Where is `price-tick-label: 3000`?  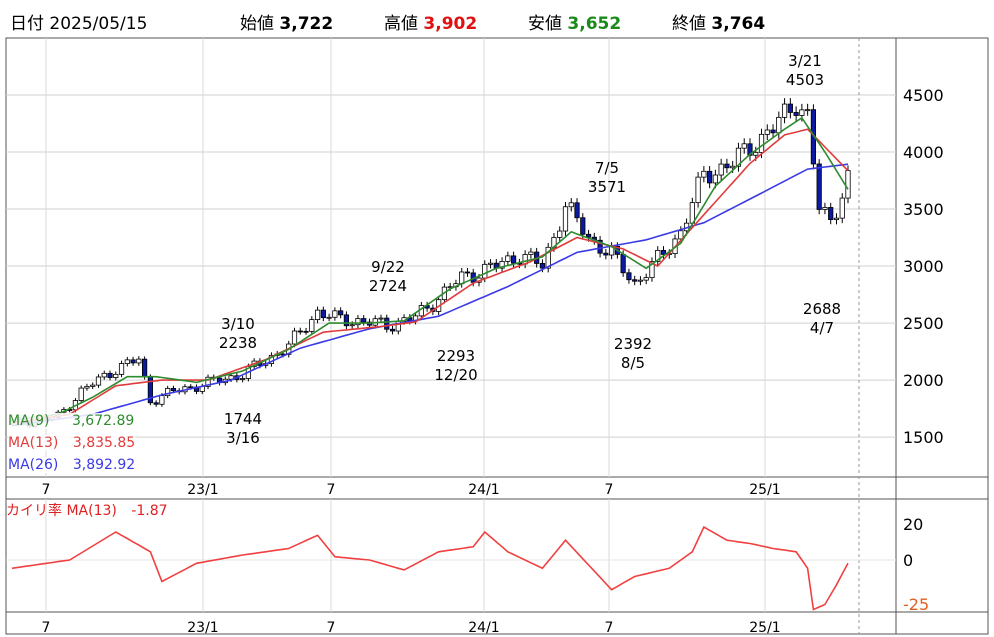 price-tick-label: 3000 is located at coordinates (923, 266).